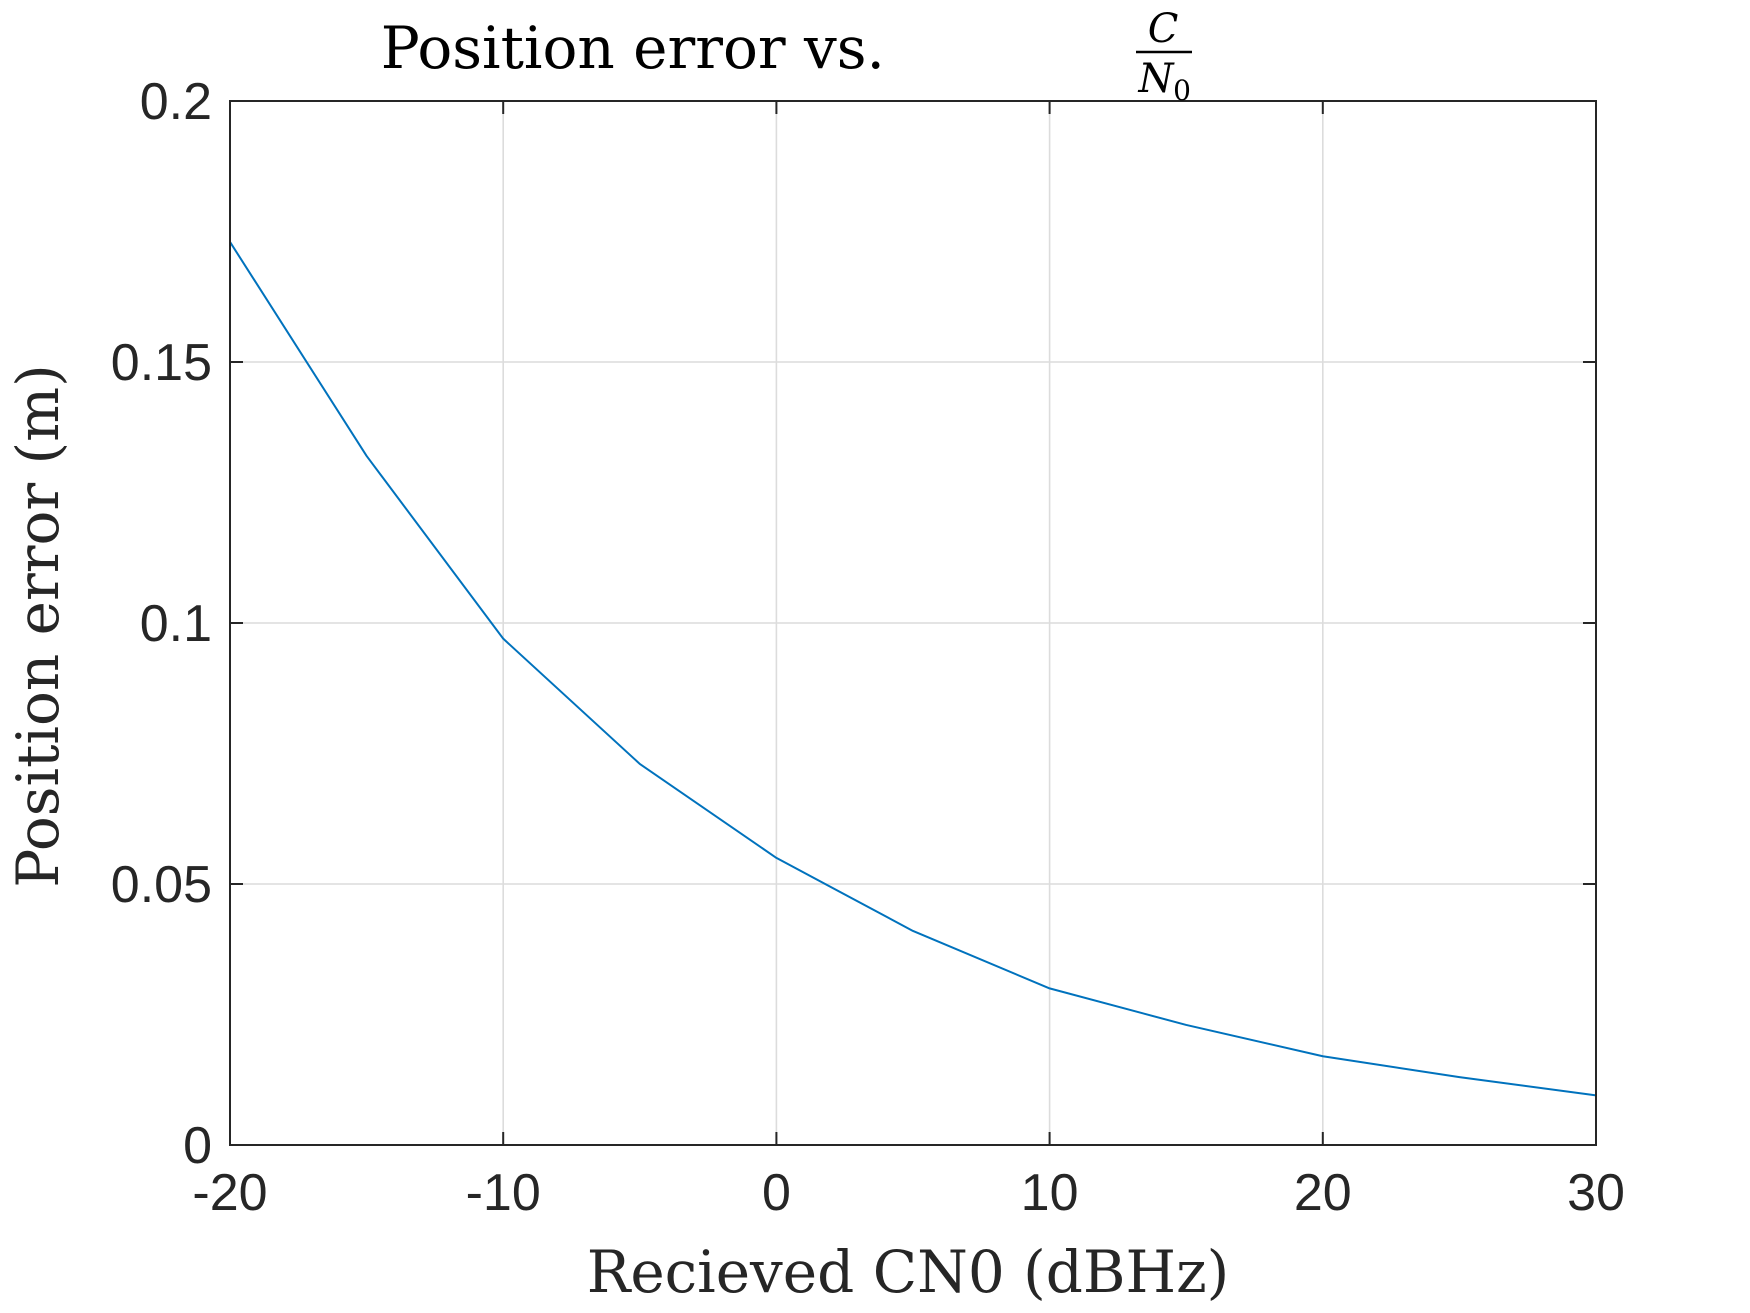 The height and width of the screenshot is (1313, 1750). What do you see at coordinates (776, 1193) in the screenshot?
I see `x-tick-label: 0` at bounding box center [776, 1193].